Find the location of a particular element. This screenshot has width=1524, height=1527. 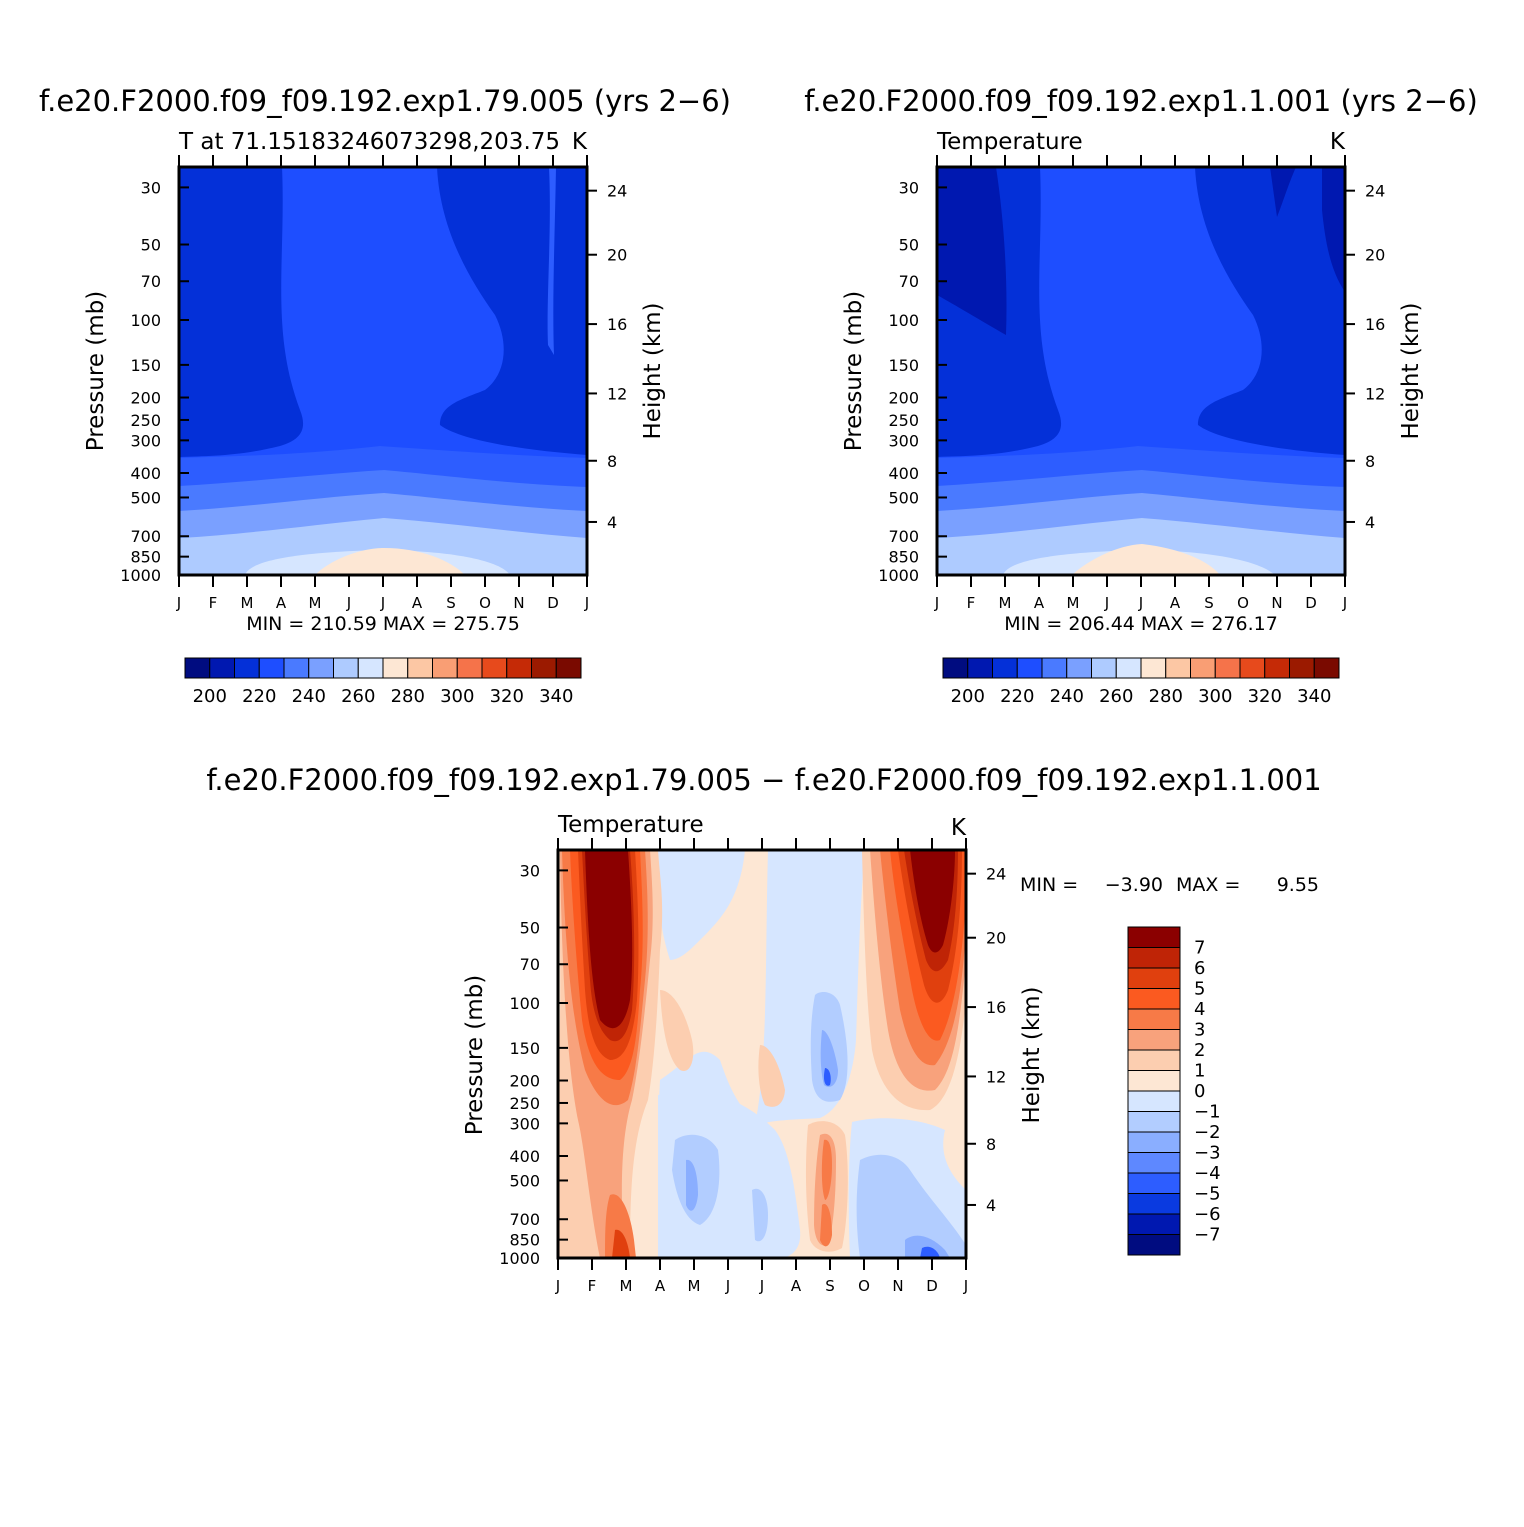

colorbar-label: 340 is located at coordinates (1314, 696).